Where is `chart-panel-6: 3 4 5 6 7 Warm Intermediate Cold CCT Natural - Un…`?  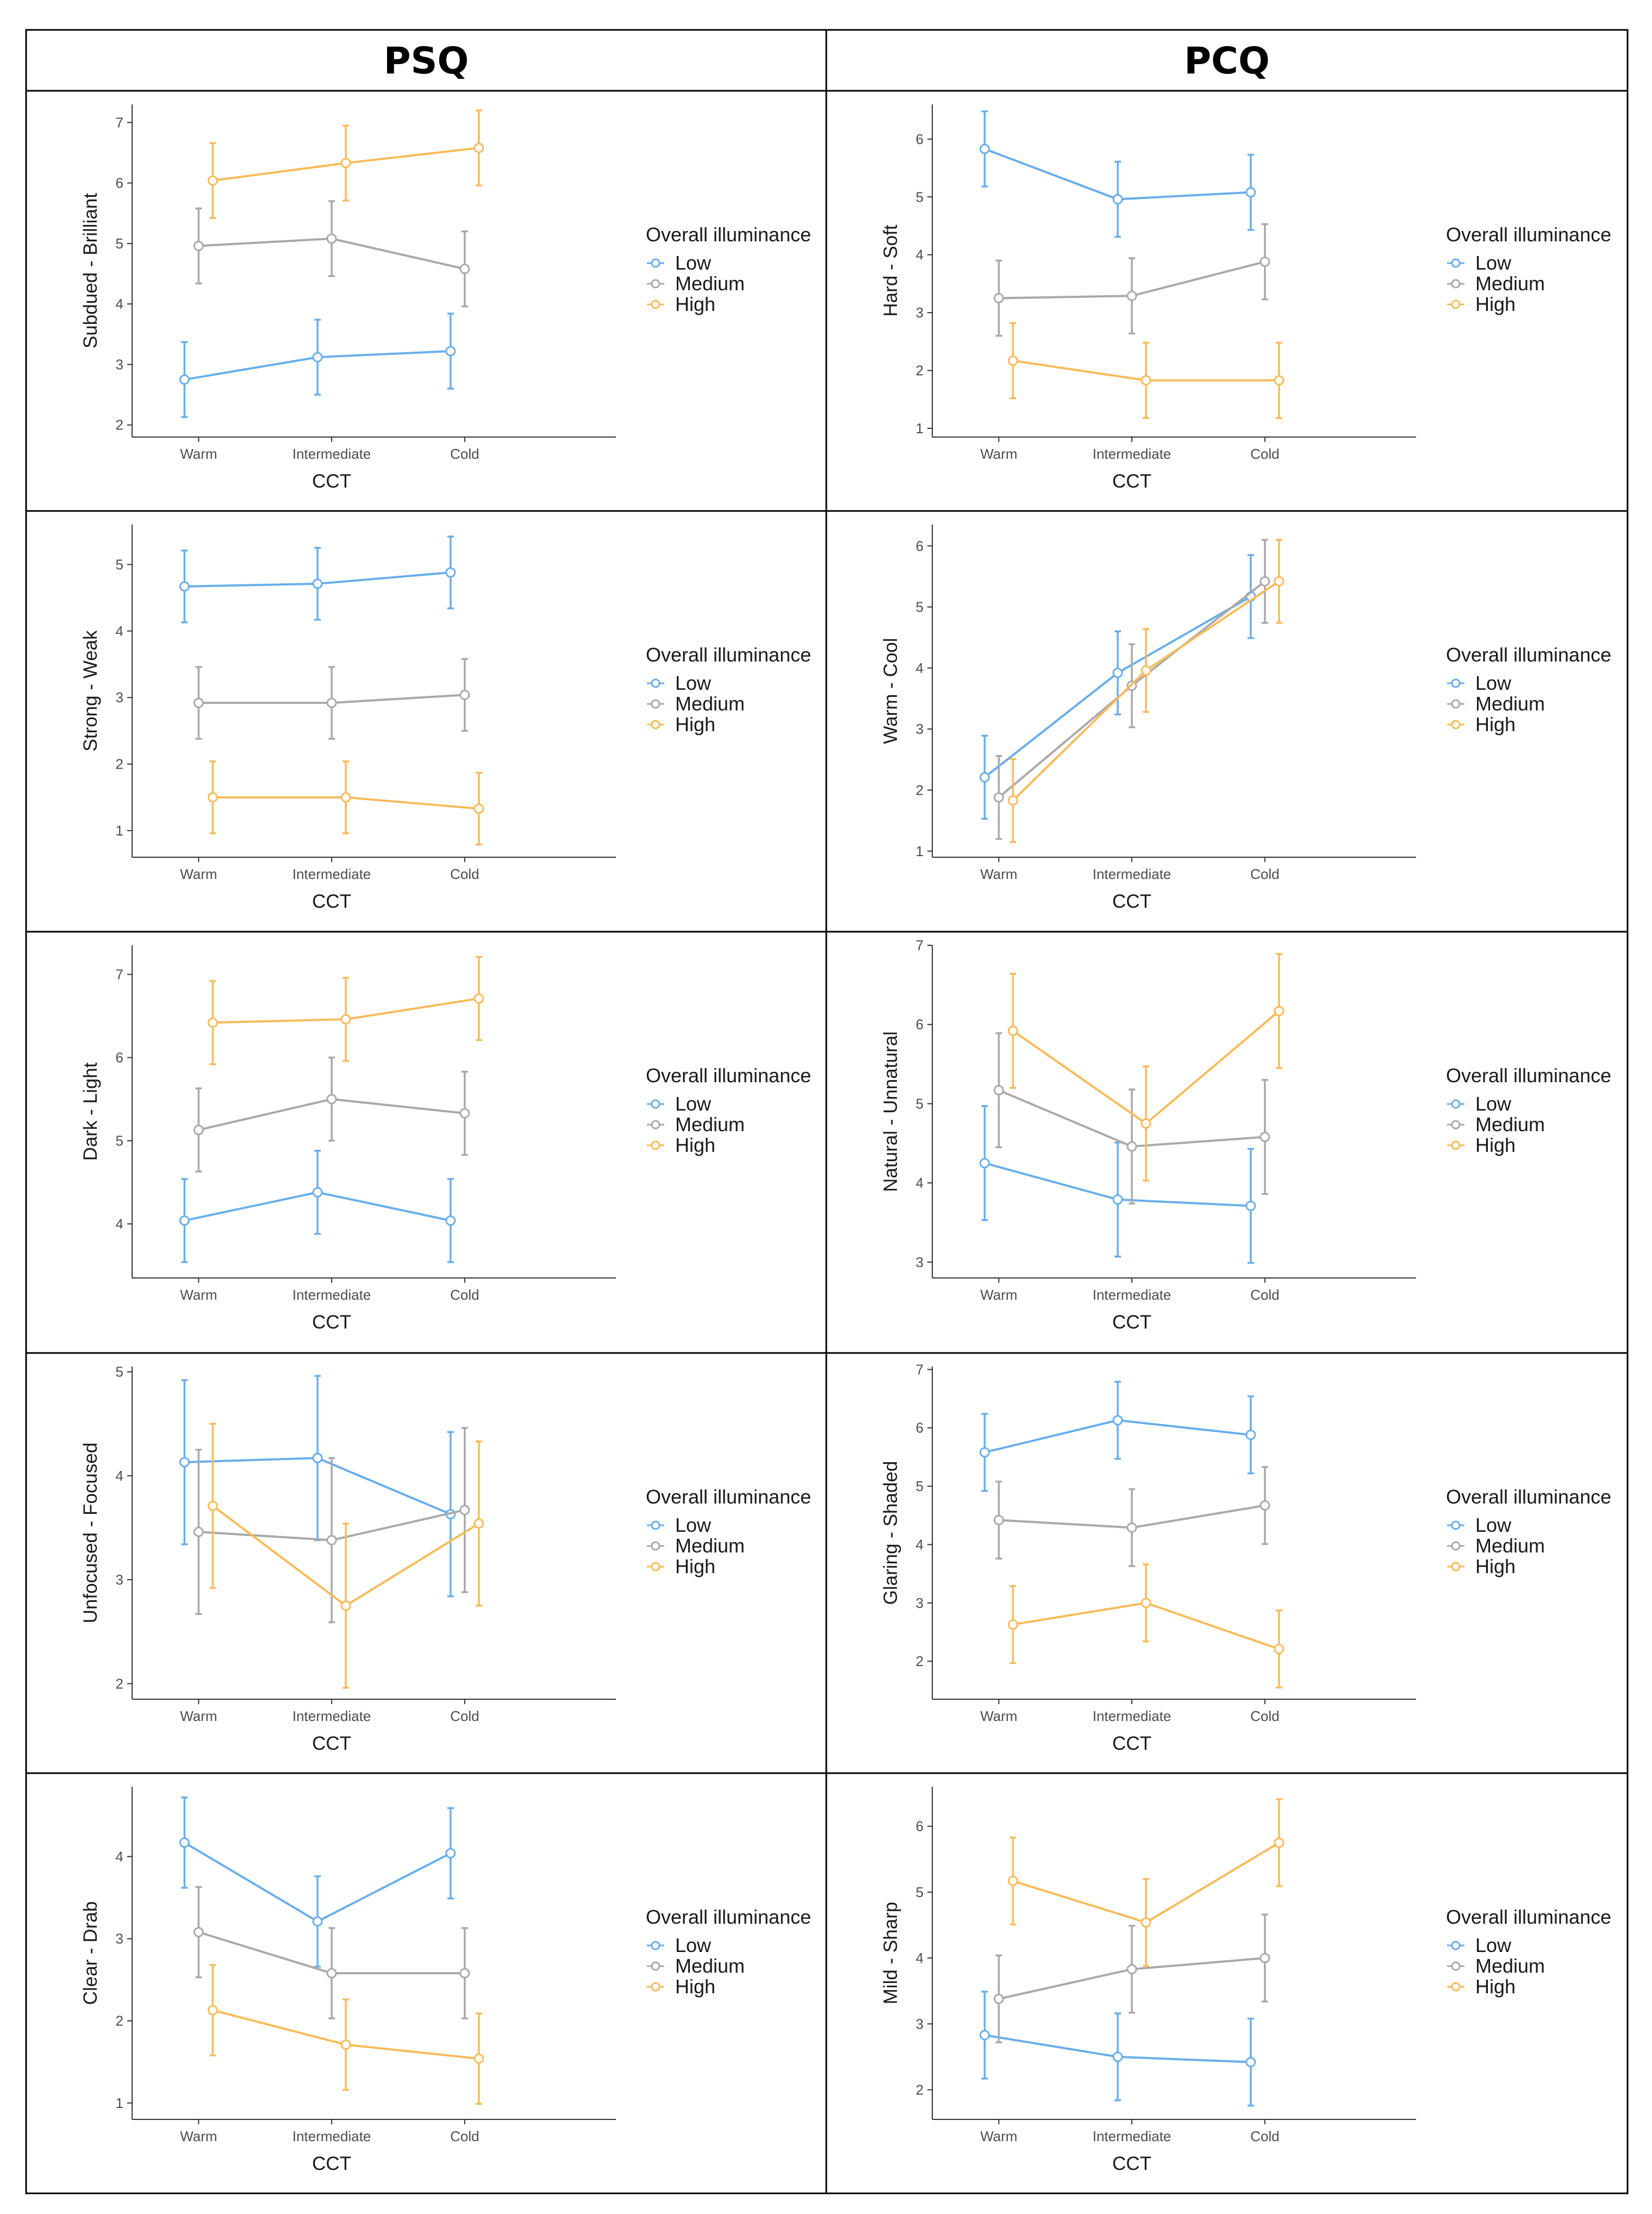 chart-panel-6: 3 4 5 6 7 Warm Intermediate Cold CCT Natural - Un… is located at coordinates (1245, 1135).